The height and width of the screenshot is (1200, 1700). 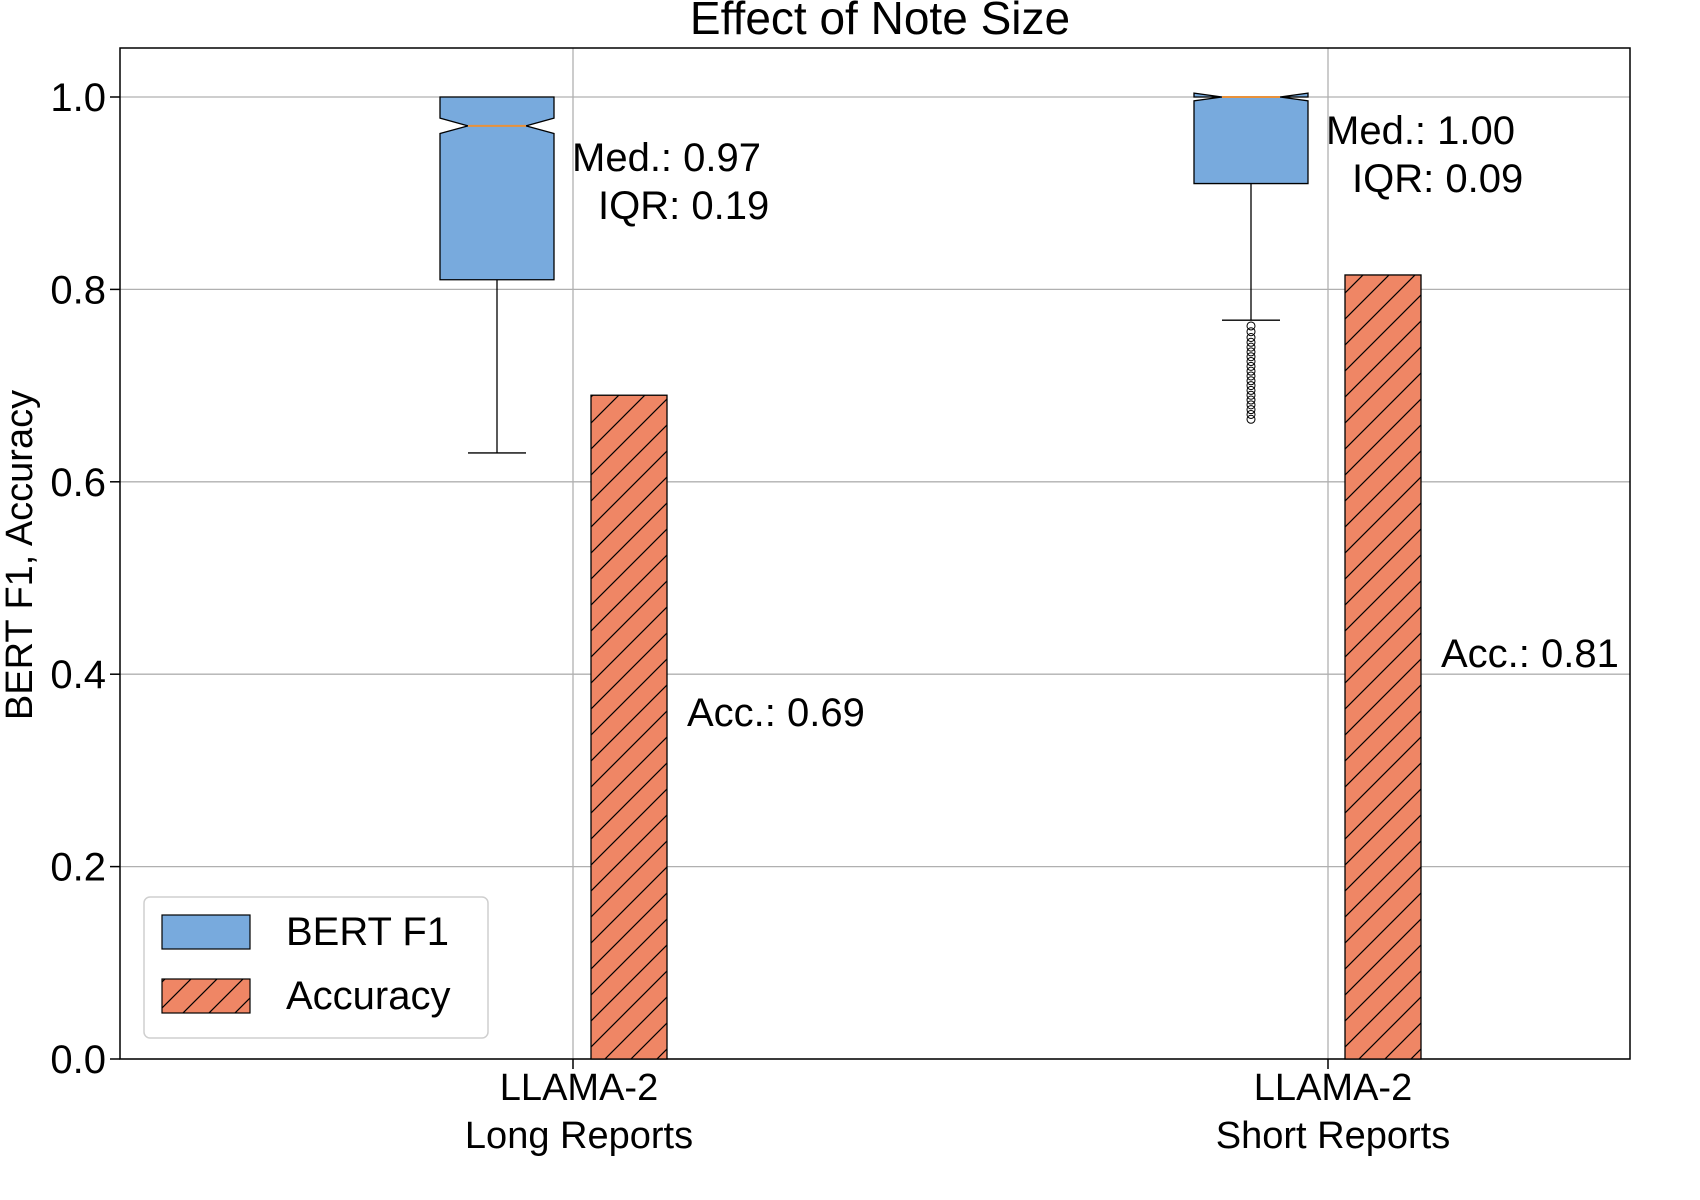 I want to click on y-tick-label: 0.8, so click(x=78, y=290).